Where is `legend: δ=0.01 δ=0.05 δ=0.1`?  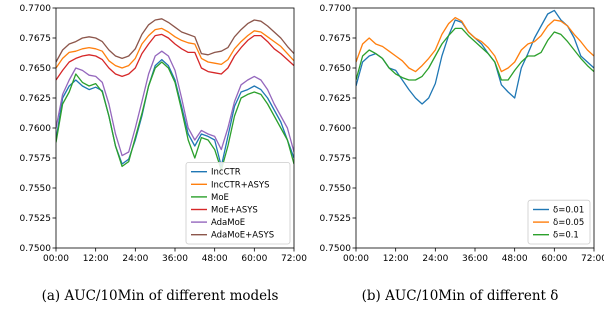 legend: δ=0.01 δ=0.05 δ=0.1 is located at coordinates (559, 222).